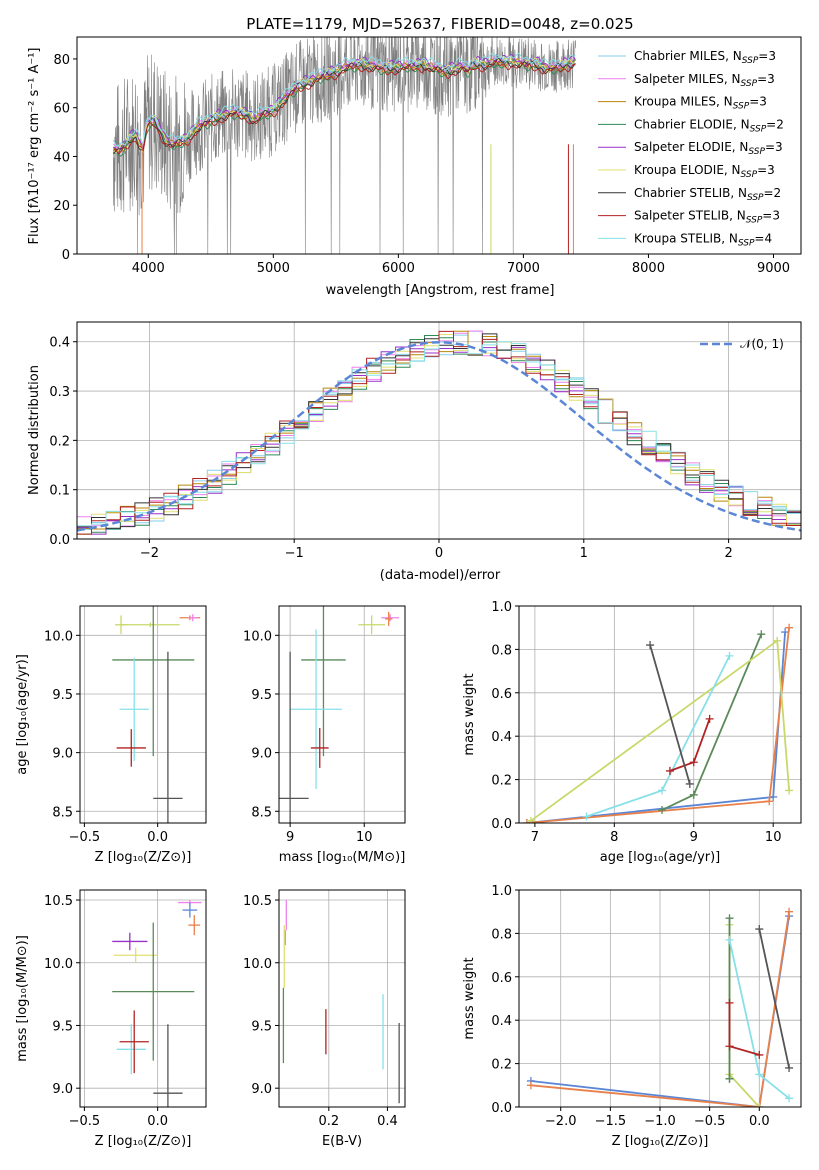 This screenshot has width=819, height=1170. What do you see at coordinates (342, 1141) in the screenshot?
I see `x-axis-label: E(B-V)` at bounding box center [342, 1141].